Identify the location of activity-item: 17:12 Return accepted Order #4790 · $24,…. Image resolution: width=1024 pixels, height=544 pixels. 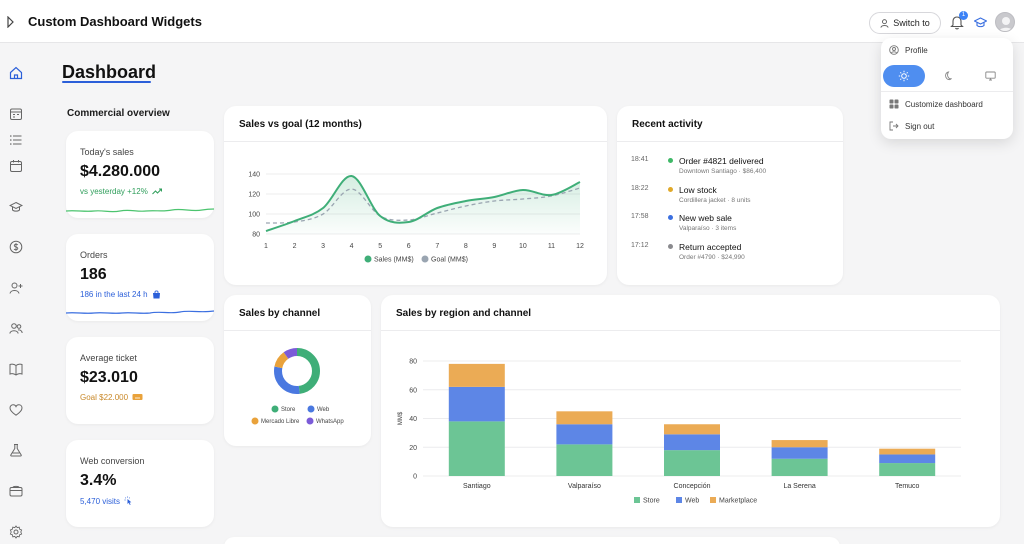
(736, 255).